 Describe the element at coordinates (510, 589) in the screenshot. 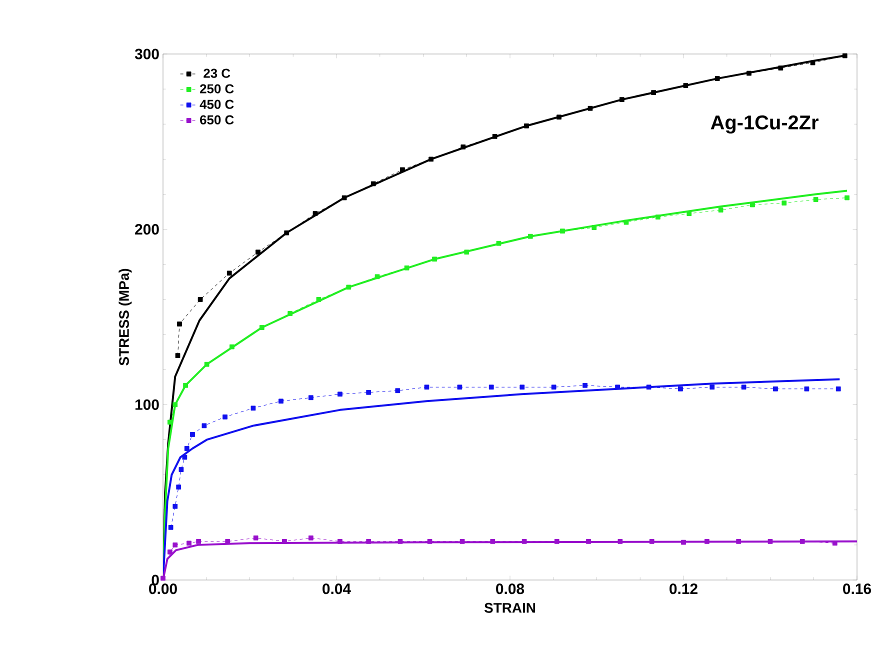

I see `x-tick-label: 0.08` at that location.